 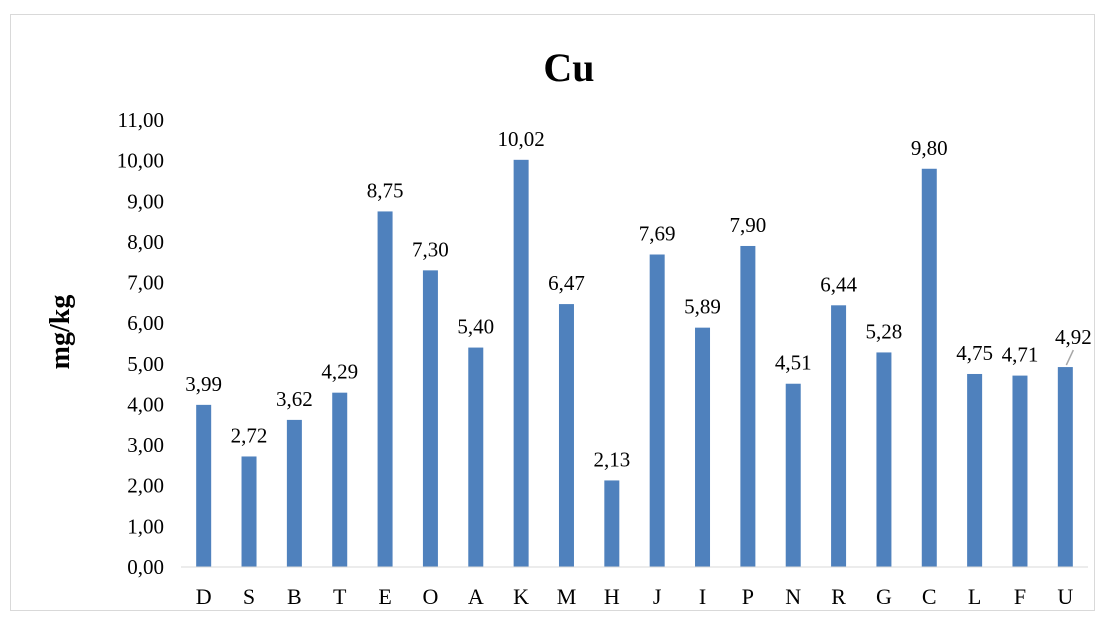 What do you see at coordinates (340, 479) in the screenshot?
I see `bar-T` at bounding box center [340, 479].